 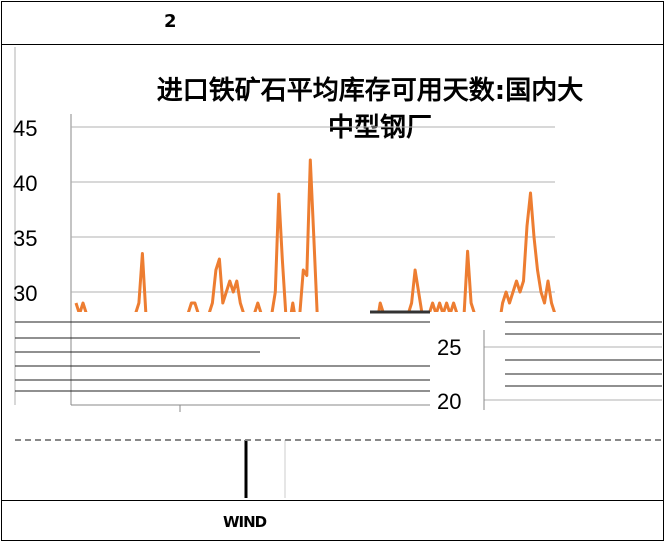 I want to click on y-tick-20: 20, so click(x=449, y=401).